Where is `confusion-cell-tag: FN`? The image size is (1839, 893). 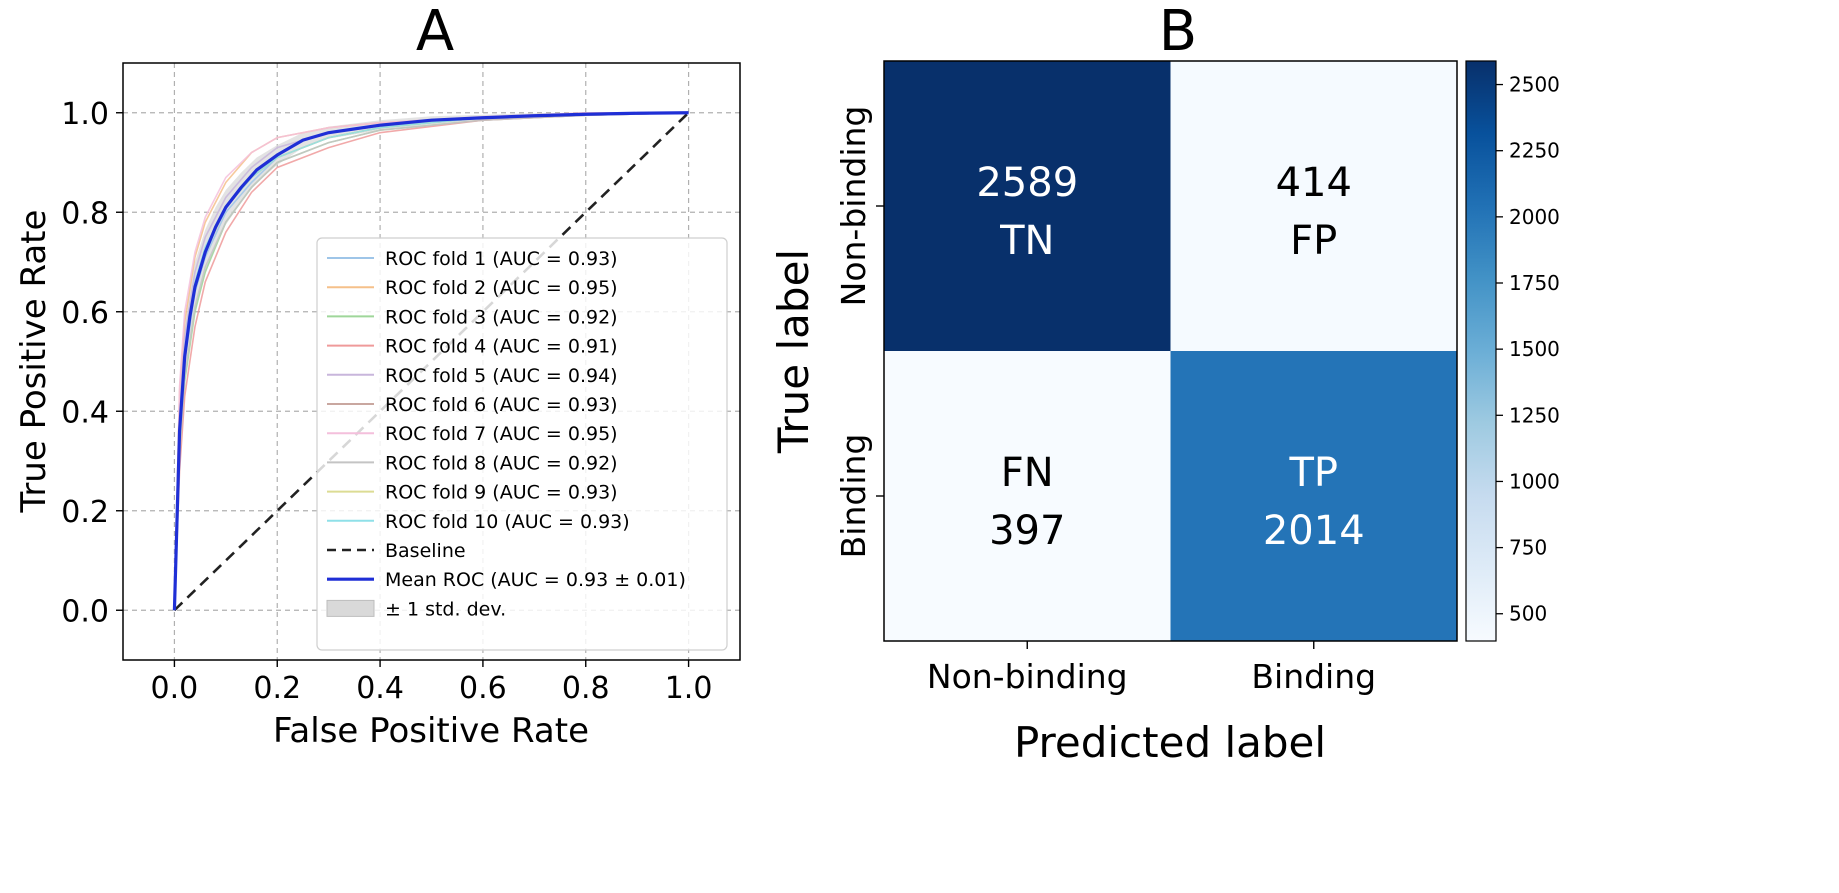 confusion-cell-tag: FN is located at coordinates (1027, 473).